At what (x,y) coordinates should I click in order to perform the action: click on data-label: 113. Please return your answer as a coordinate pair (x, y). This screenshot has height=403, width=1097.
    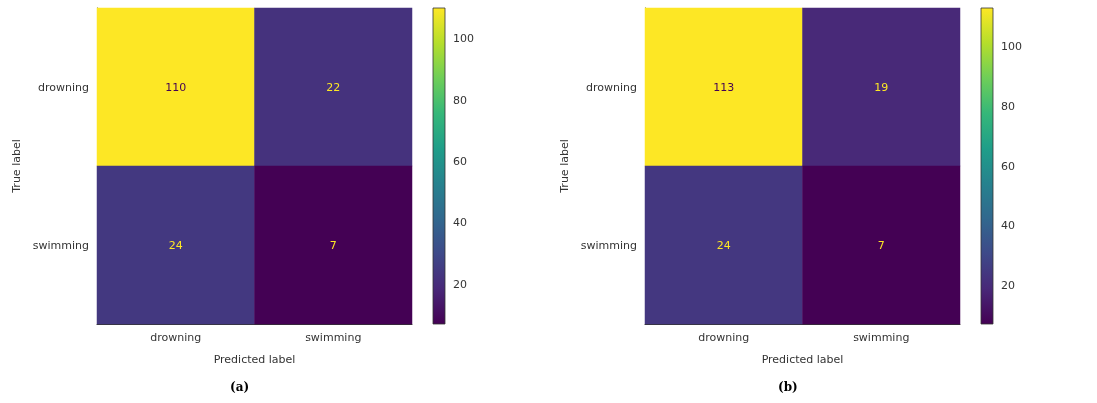
    Looking at the image, I should click on (724, 87).